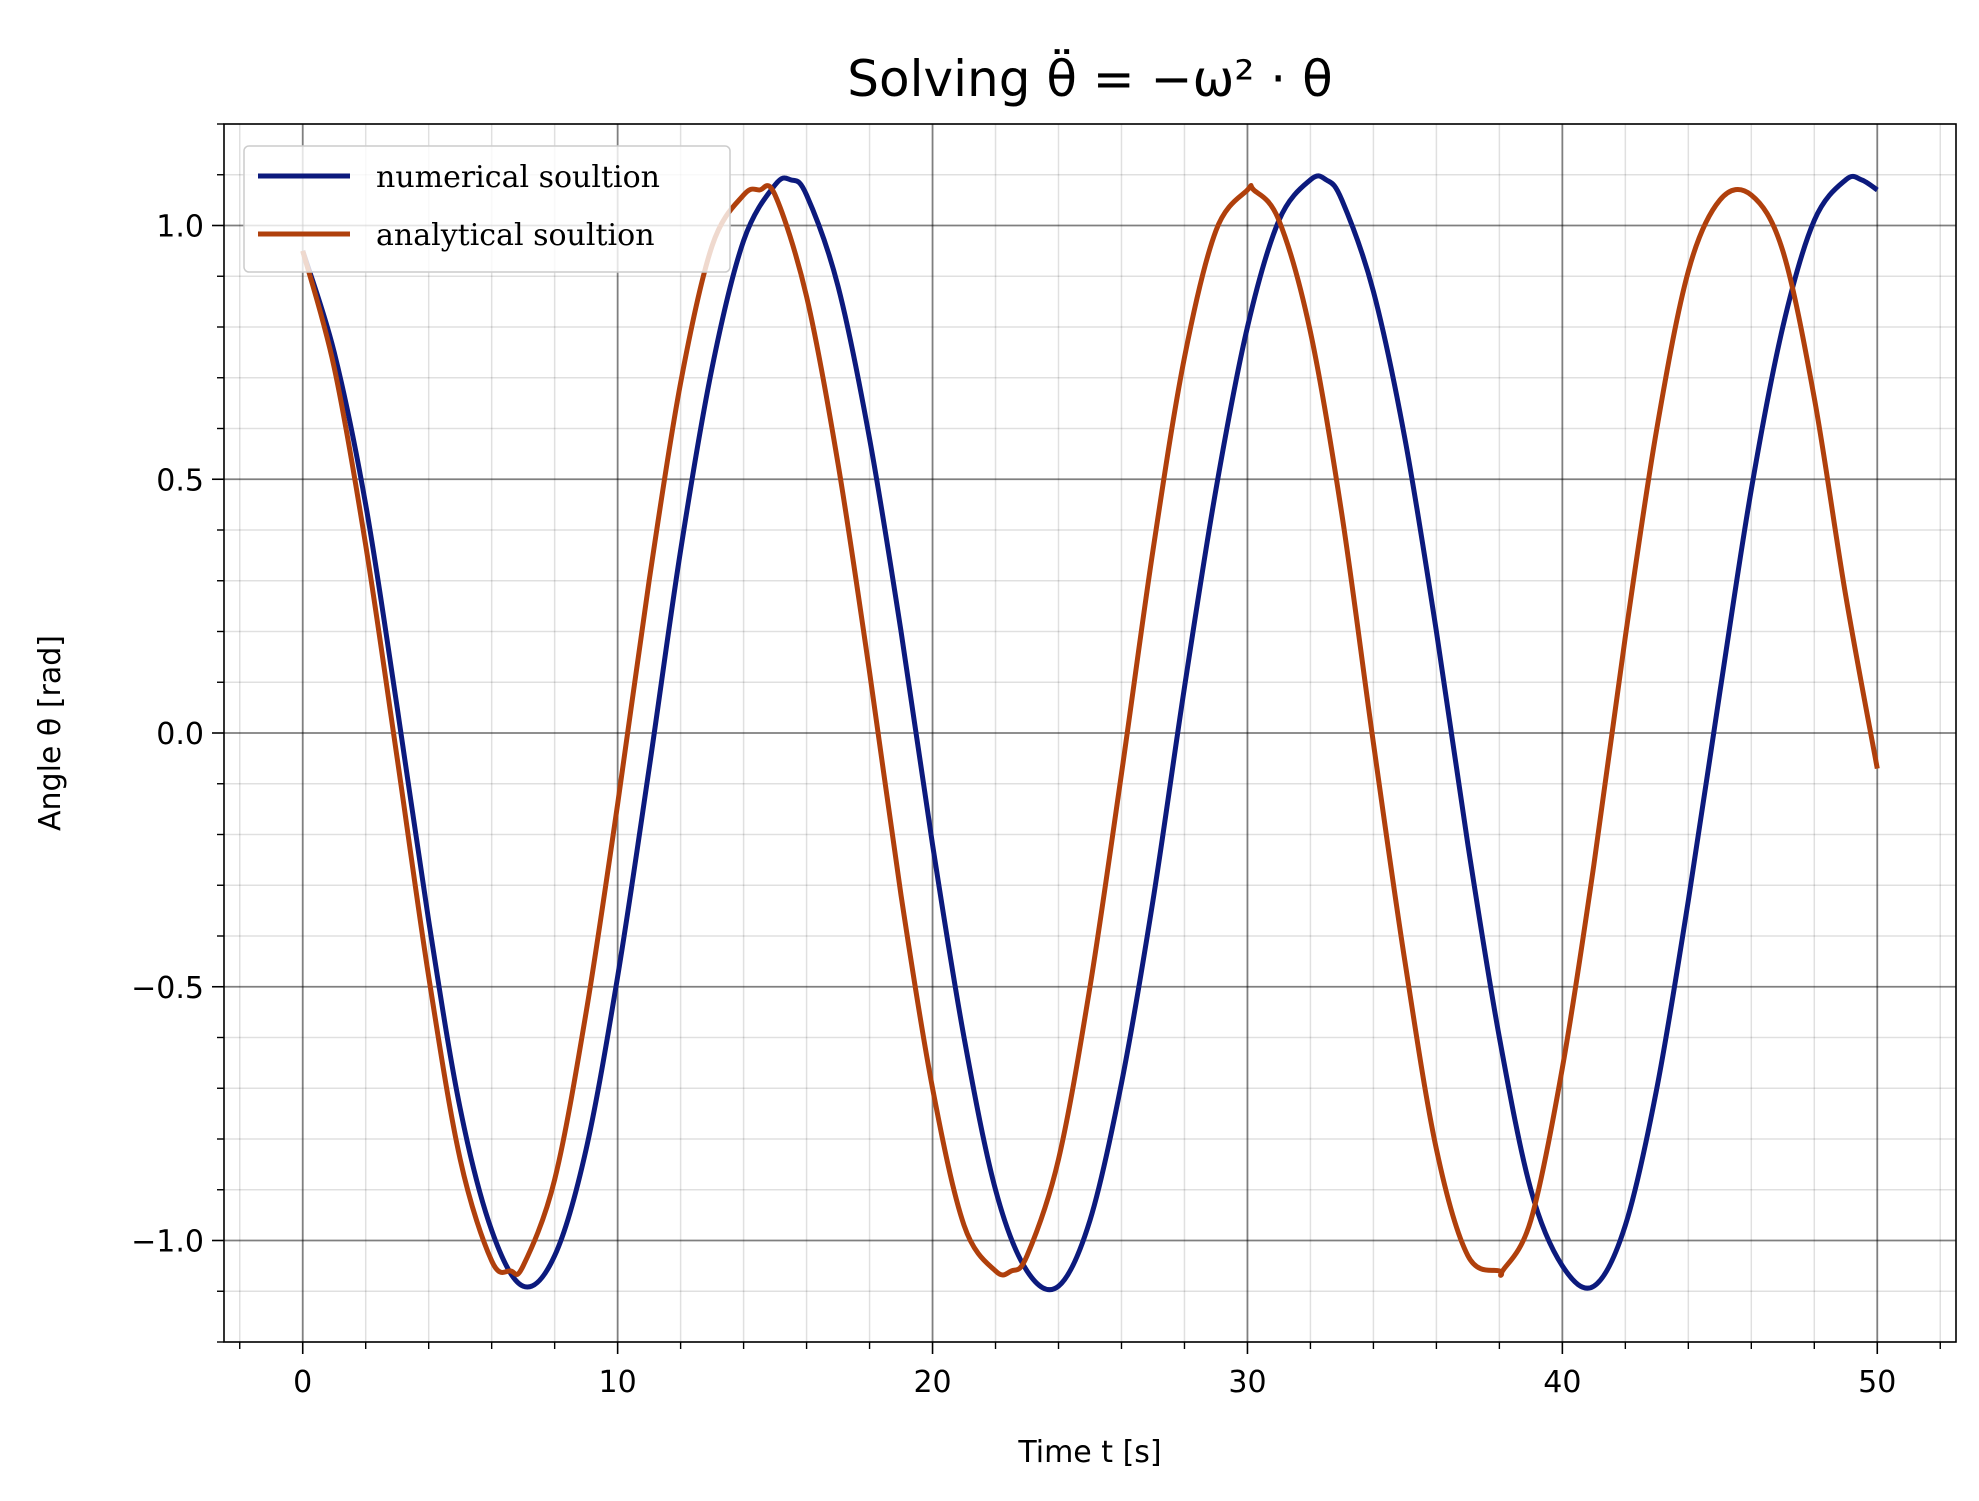 The width and height of the screenshot is (1979, 1501). I want to click on legend: numerical soultion analytical soultion, so click(487, 209).